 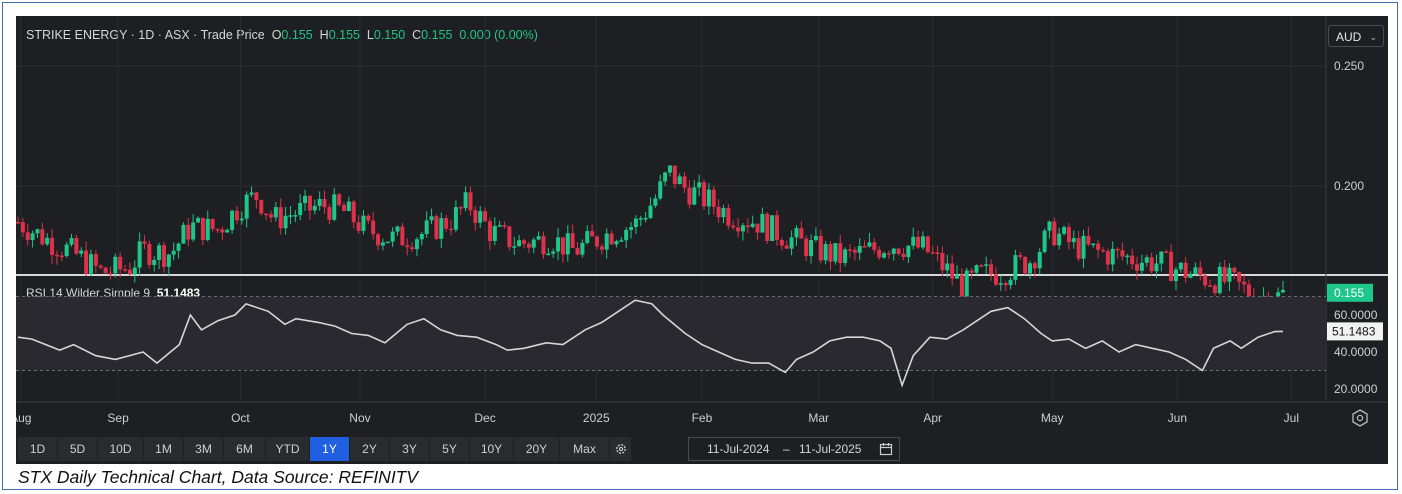 What do you see at coordinates (1373, 37) in the screenshot?
I see `chevron-down-icon: ⌄` at bounding box center [1373, 37].